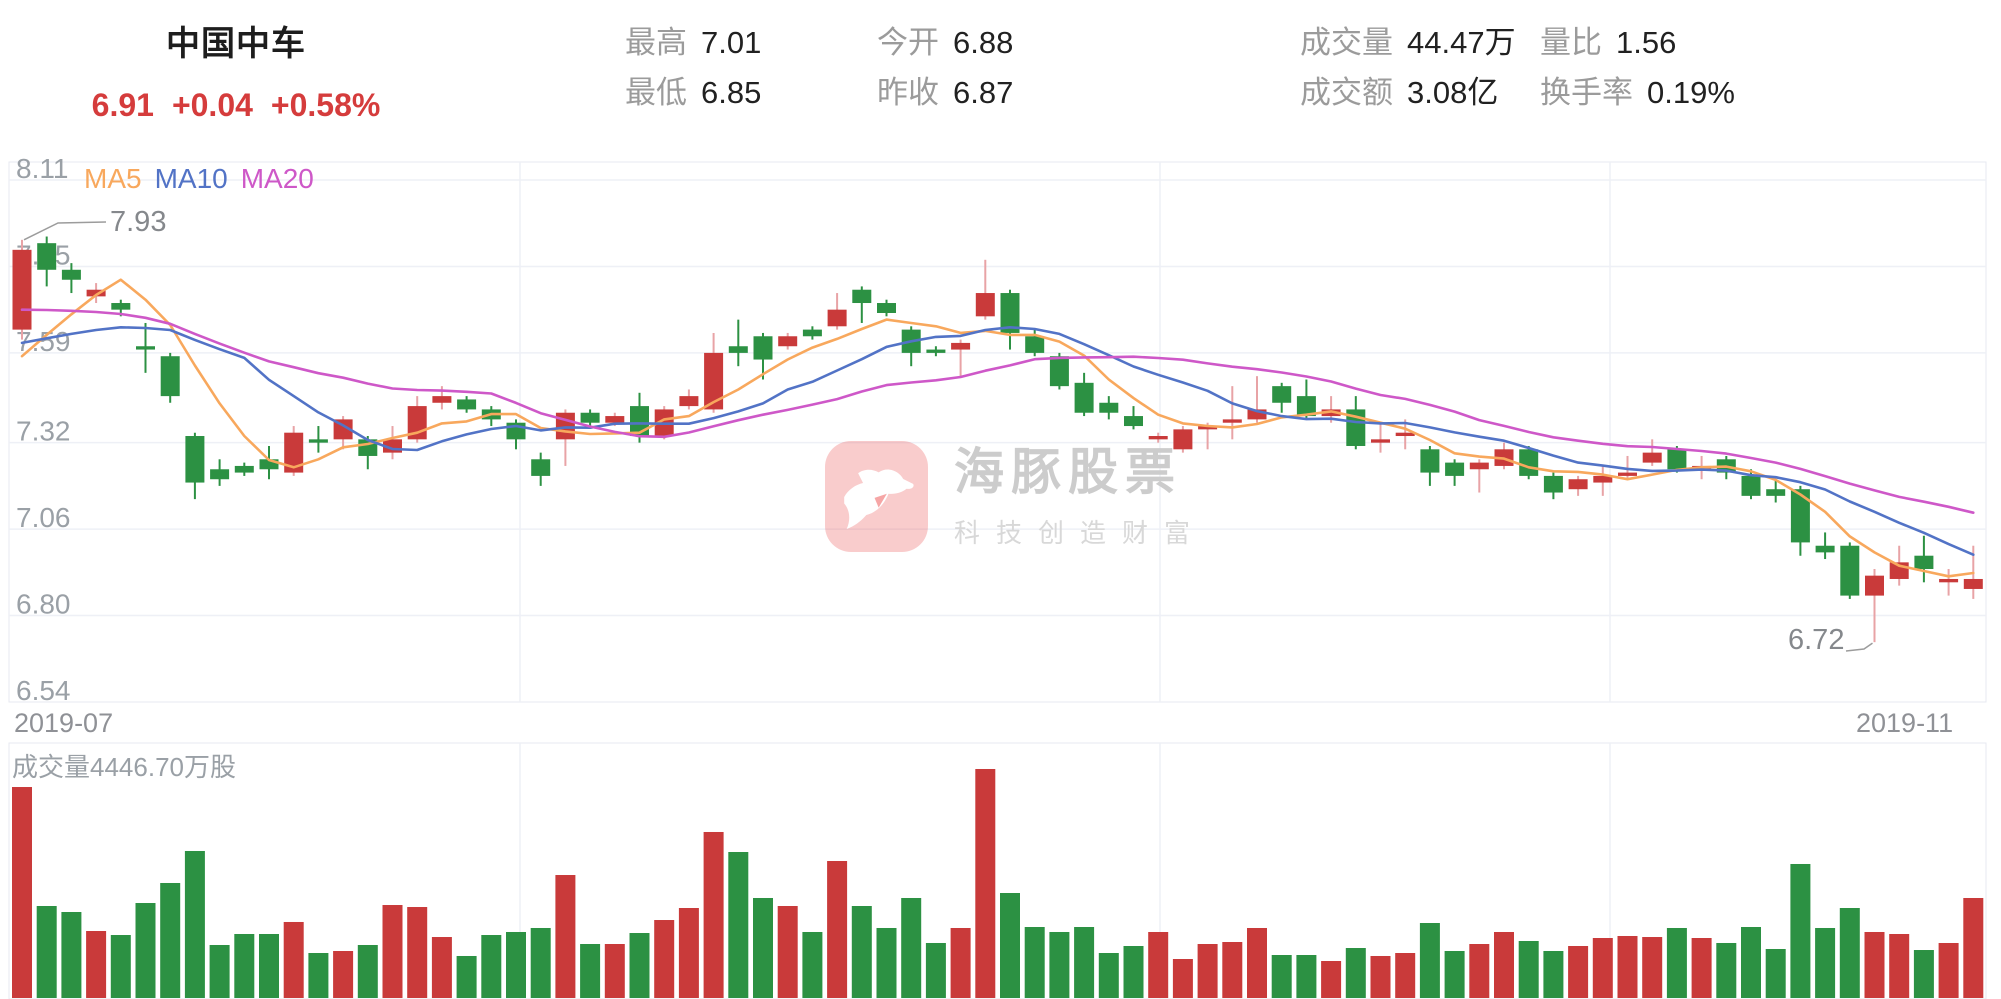 The image size is (2001, 999). I want to click on high-value: 7.01, so click(731, 42).